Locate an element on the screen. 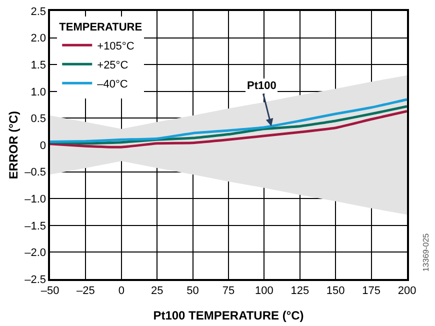 The image size is (435, 326). legend-label: –40°C is located at coordinates (112, 84).